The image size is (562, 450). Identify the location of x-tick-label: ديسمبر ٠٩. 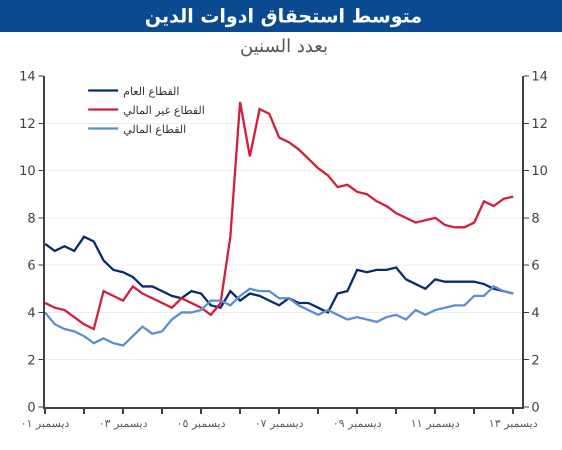
(357, 423).